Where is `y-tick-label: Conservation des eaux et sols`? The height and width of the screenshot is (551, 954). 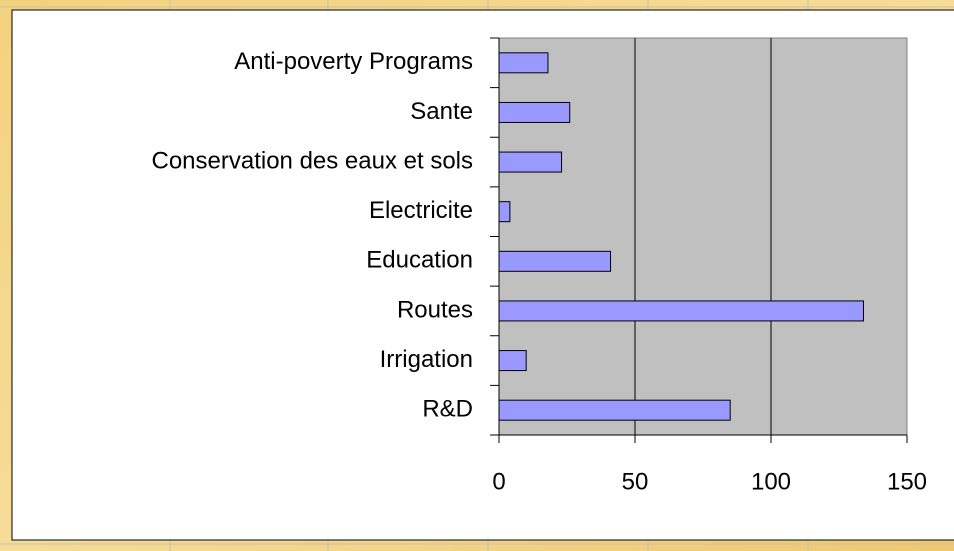 y-tick-label: Conservation des eaux et sols is located at coordinates (312, 160).